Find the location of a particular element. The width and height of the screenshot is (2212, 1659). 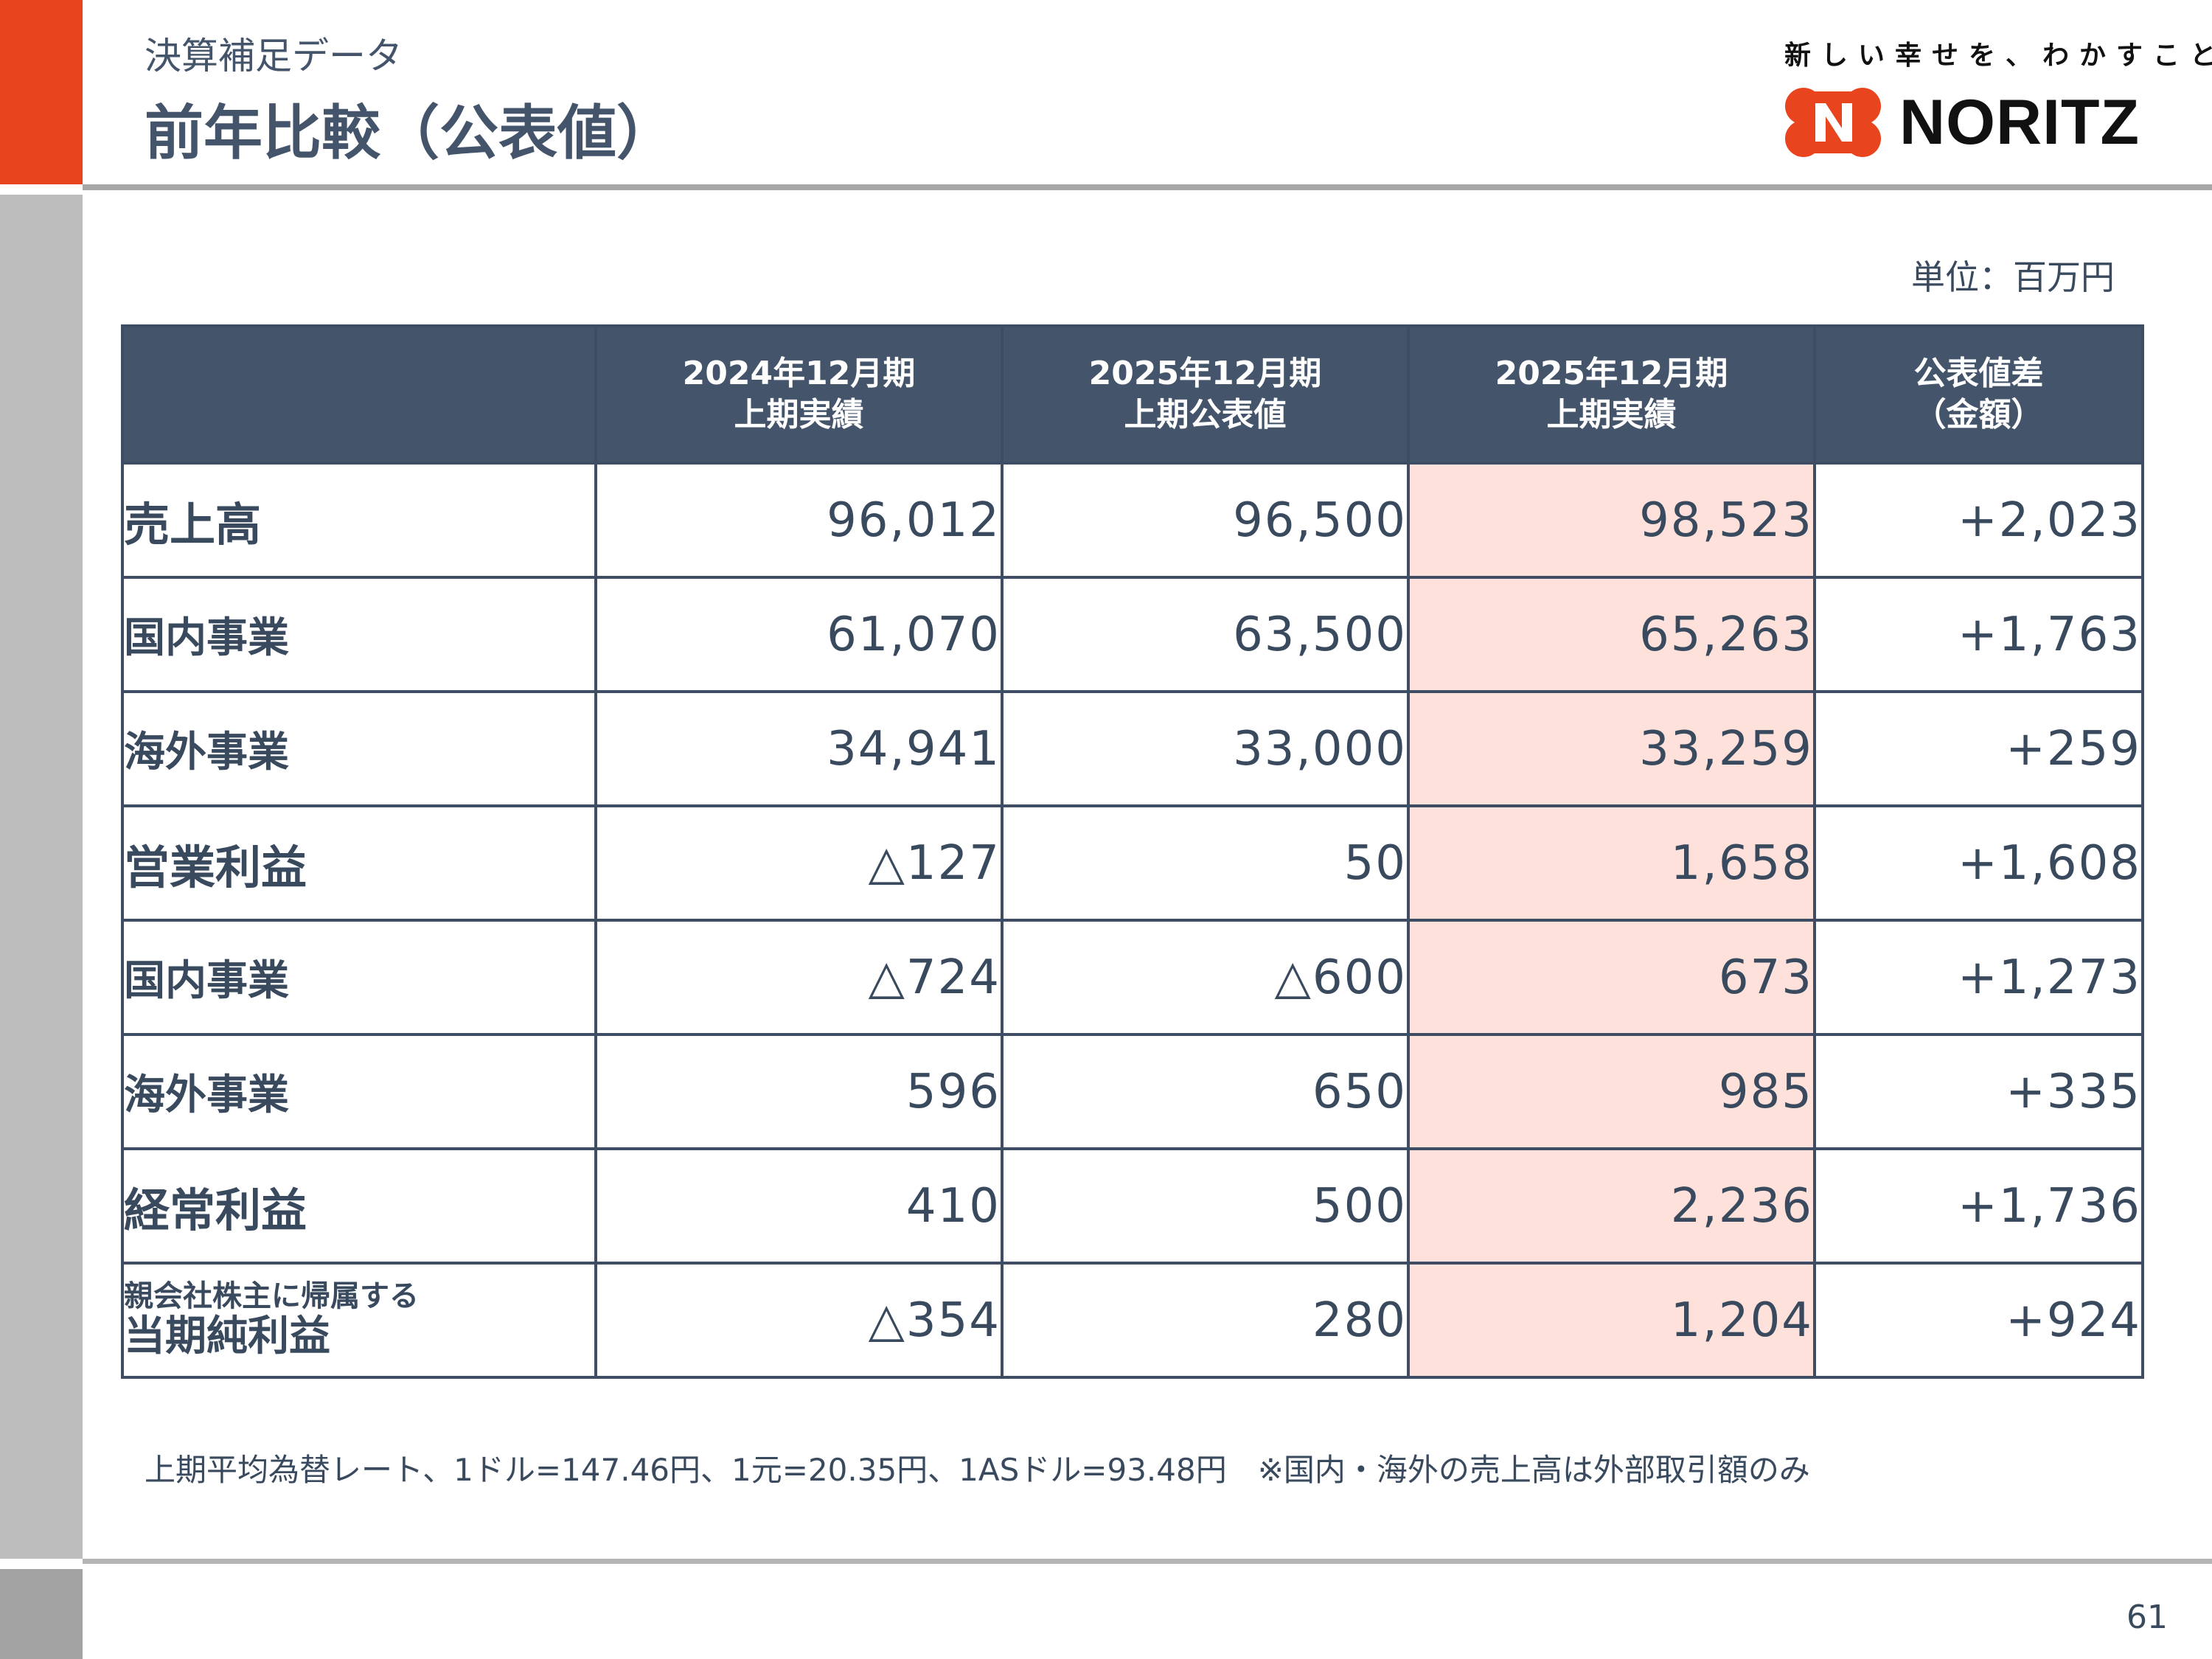

table-row: 海外事業 596 650 985 +335 is located at coordinates (1132, 1091).